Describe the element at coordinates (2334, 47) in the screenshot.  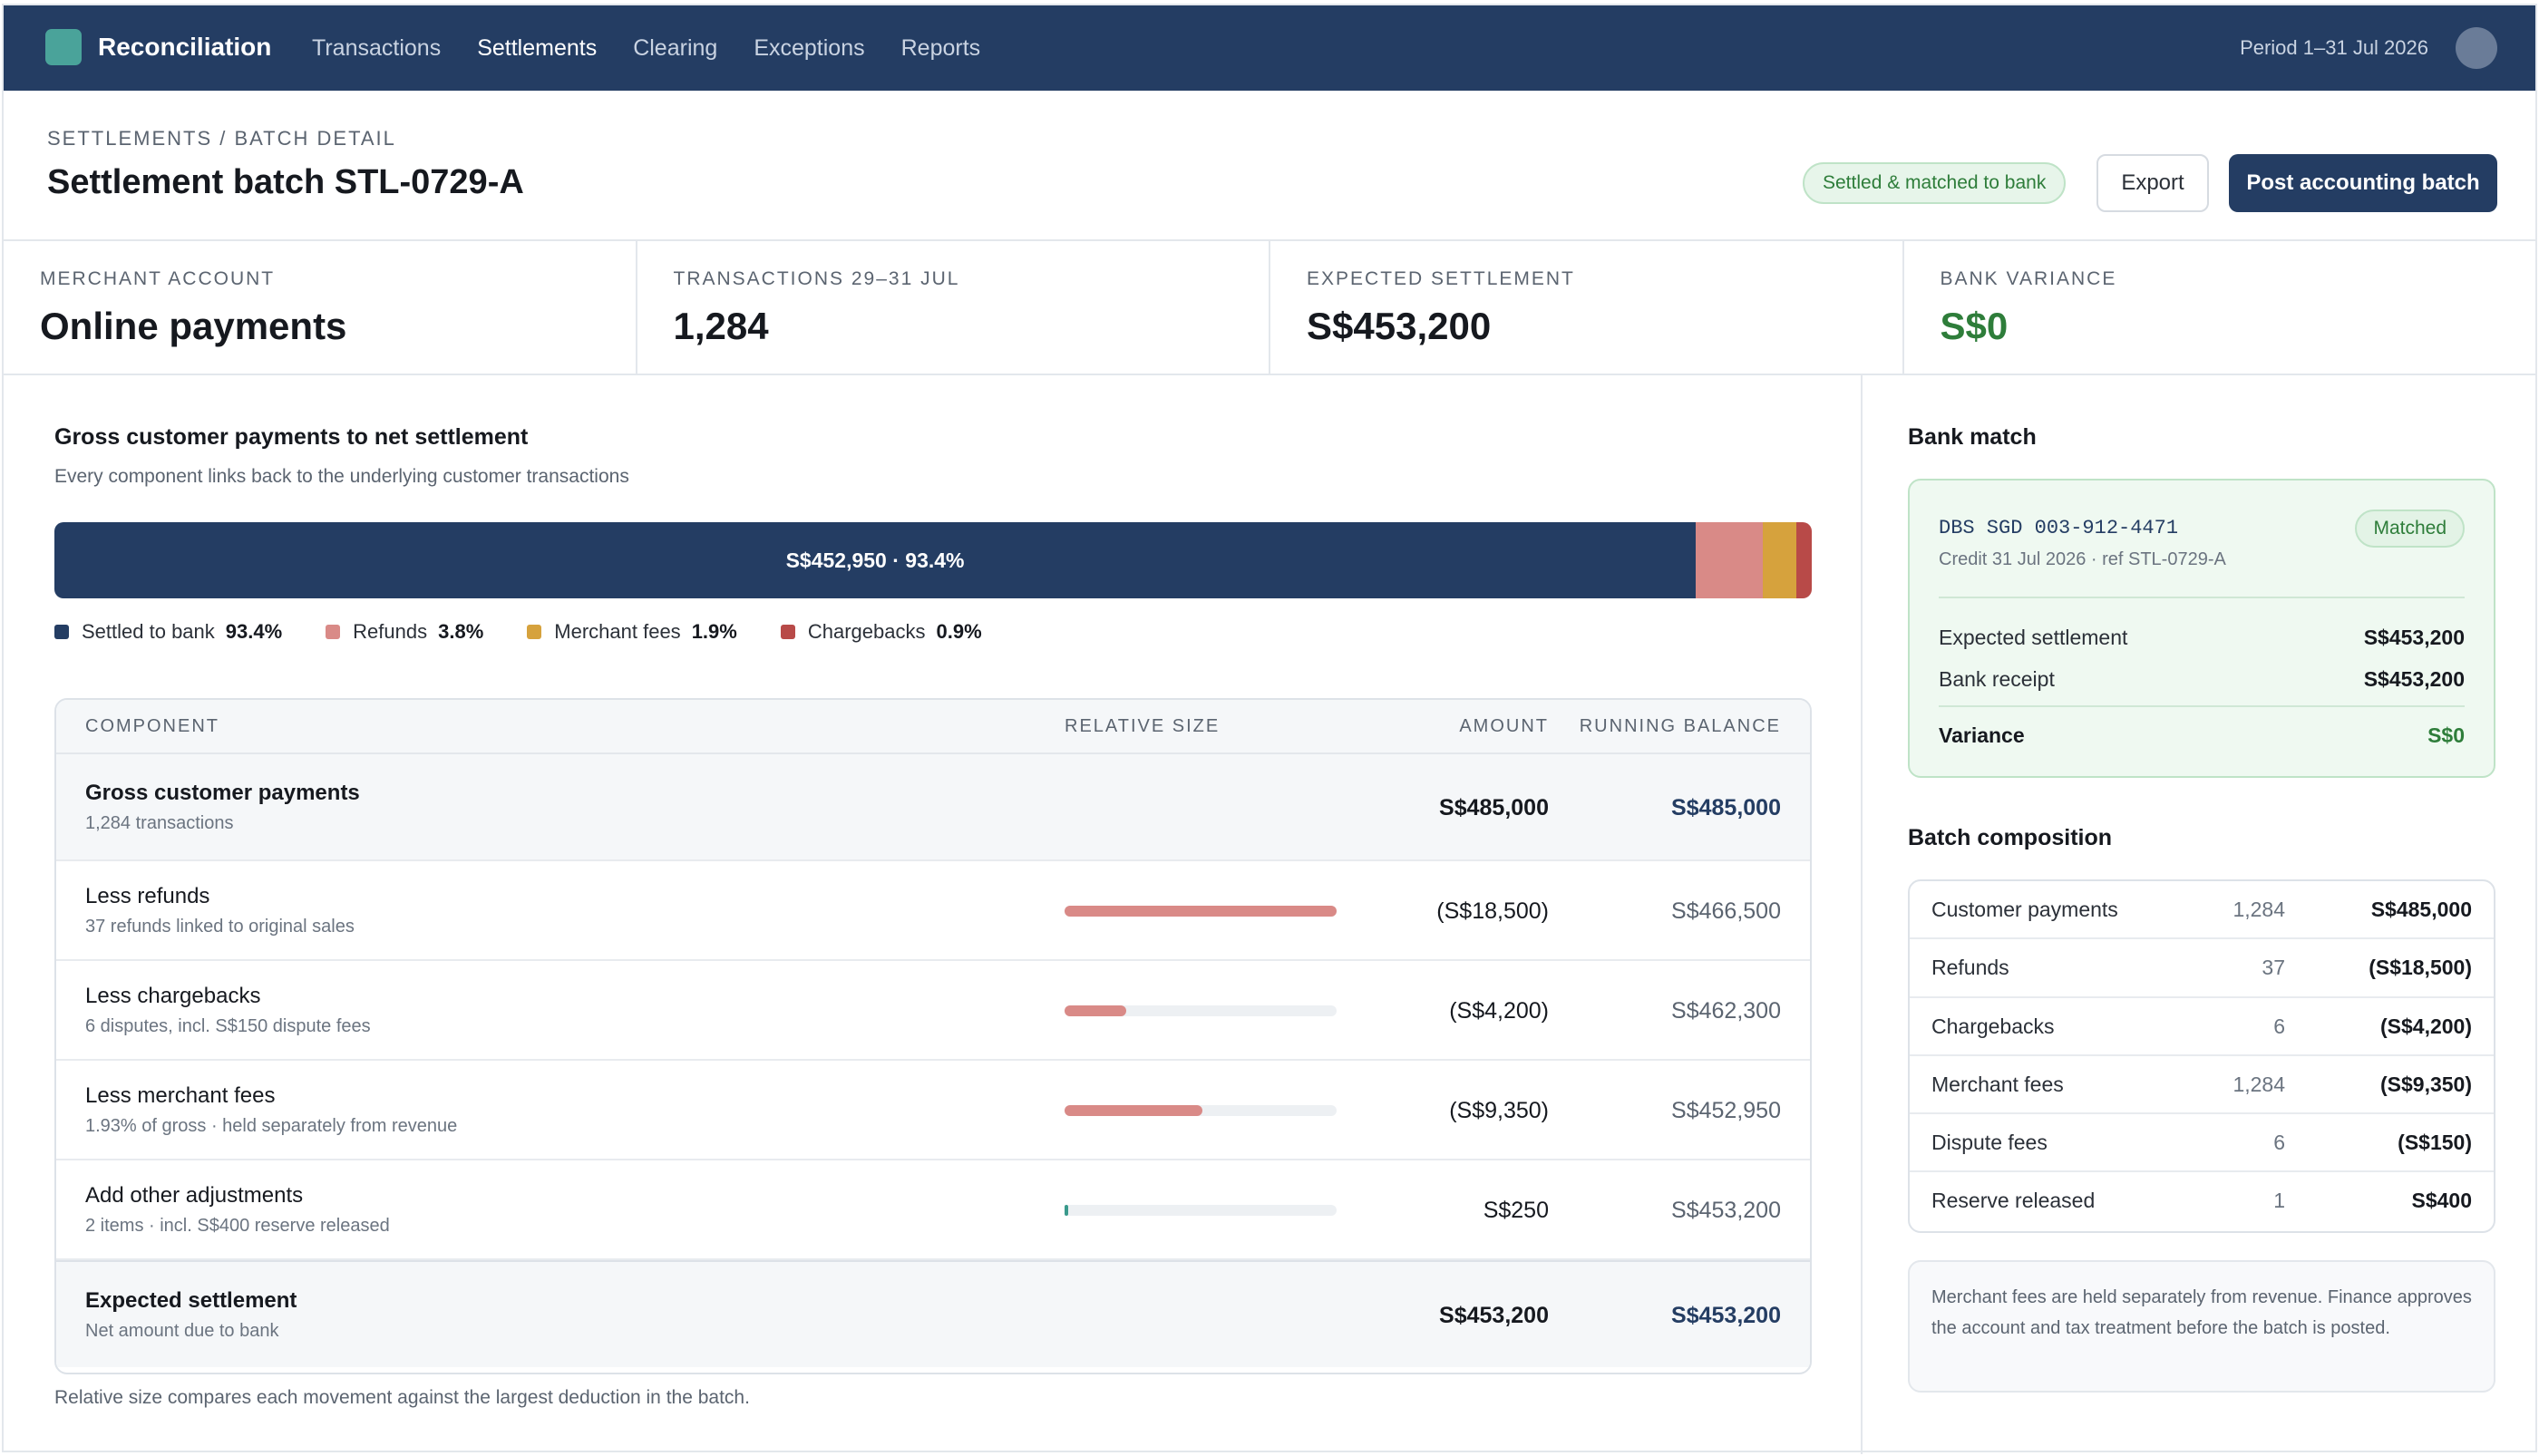
I see `period-selector: Period 1–31 Jul 2026` at that location.